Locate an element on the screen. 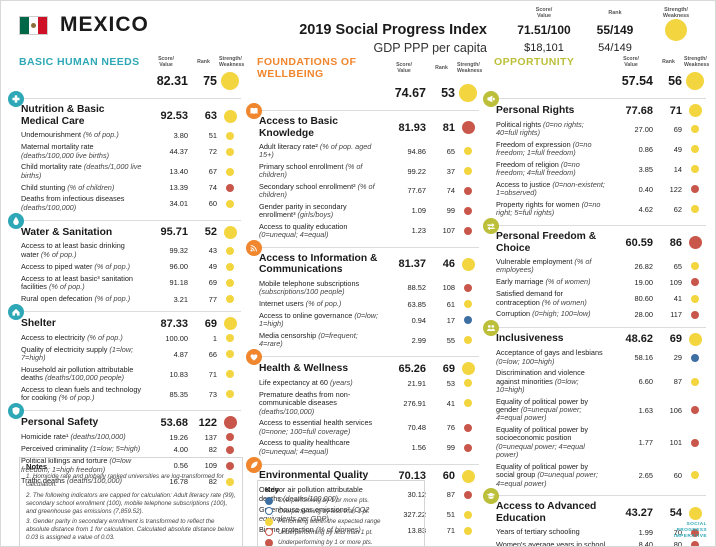  legend-dot-red-outline is located at coordinates (269, 532).